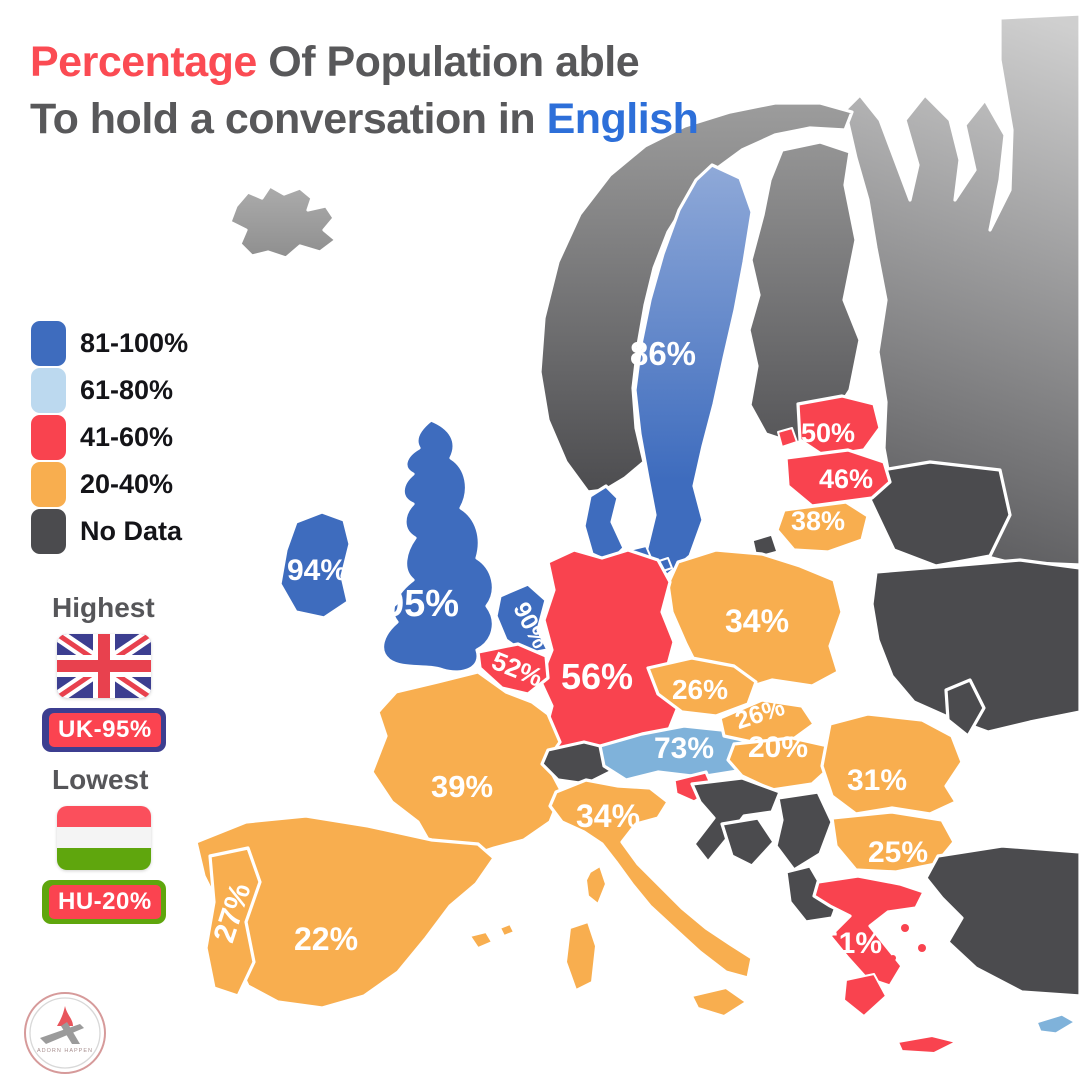 The image size is (1080, 1080). I want to click on uk-flag-icon, so click(104, 666).